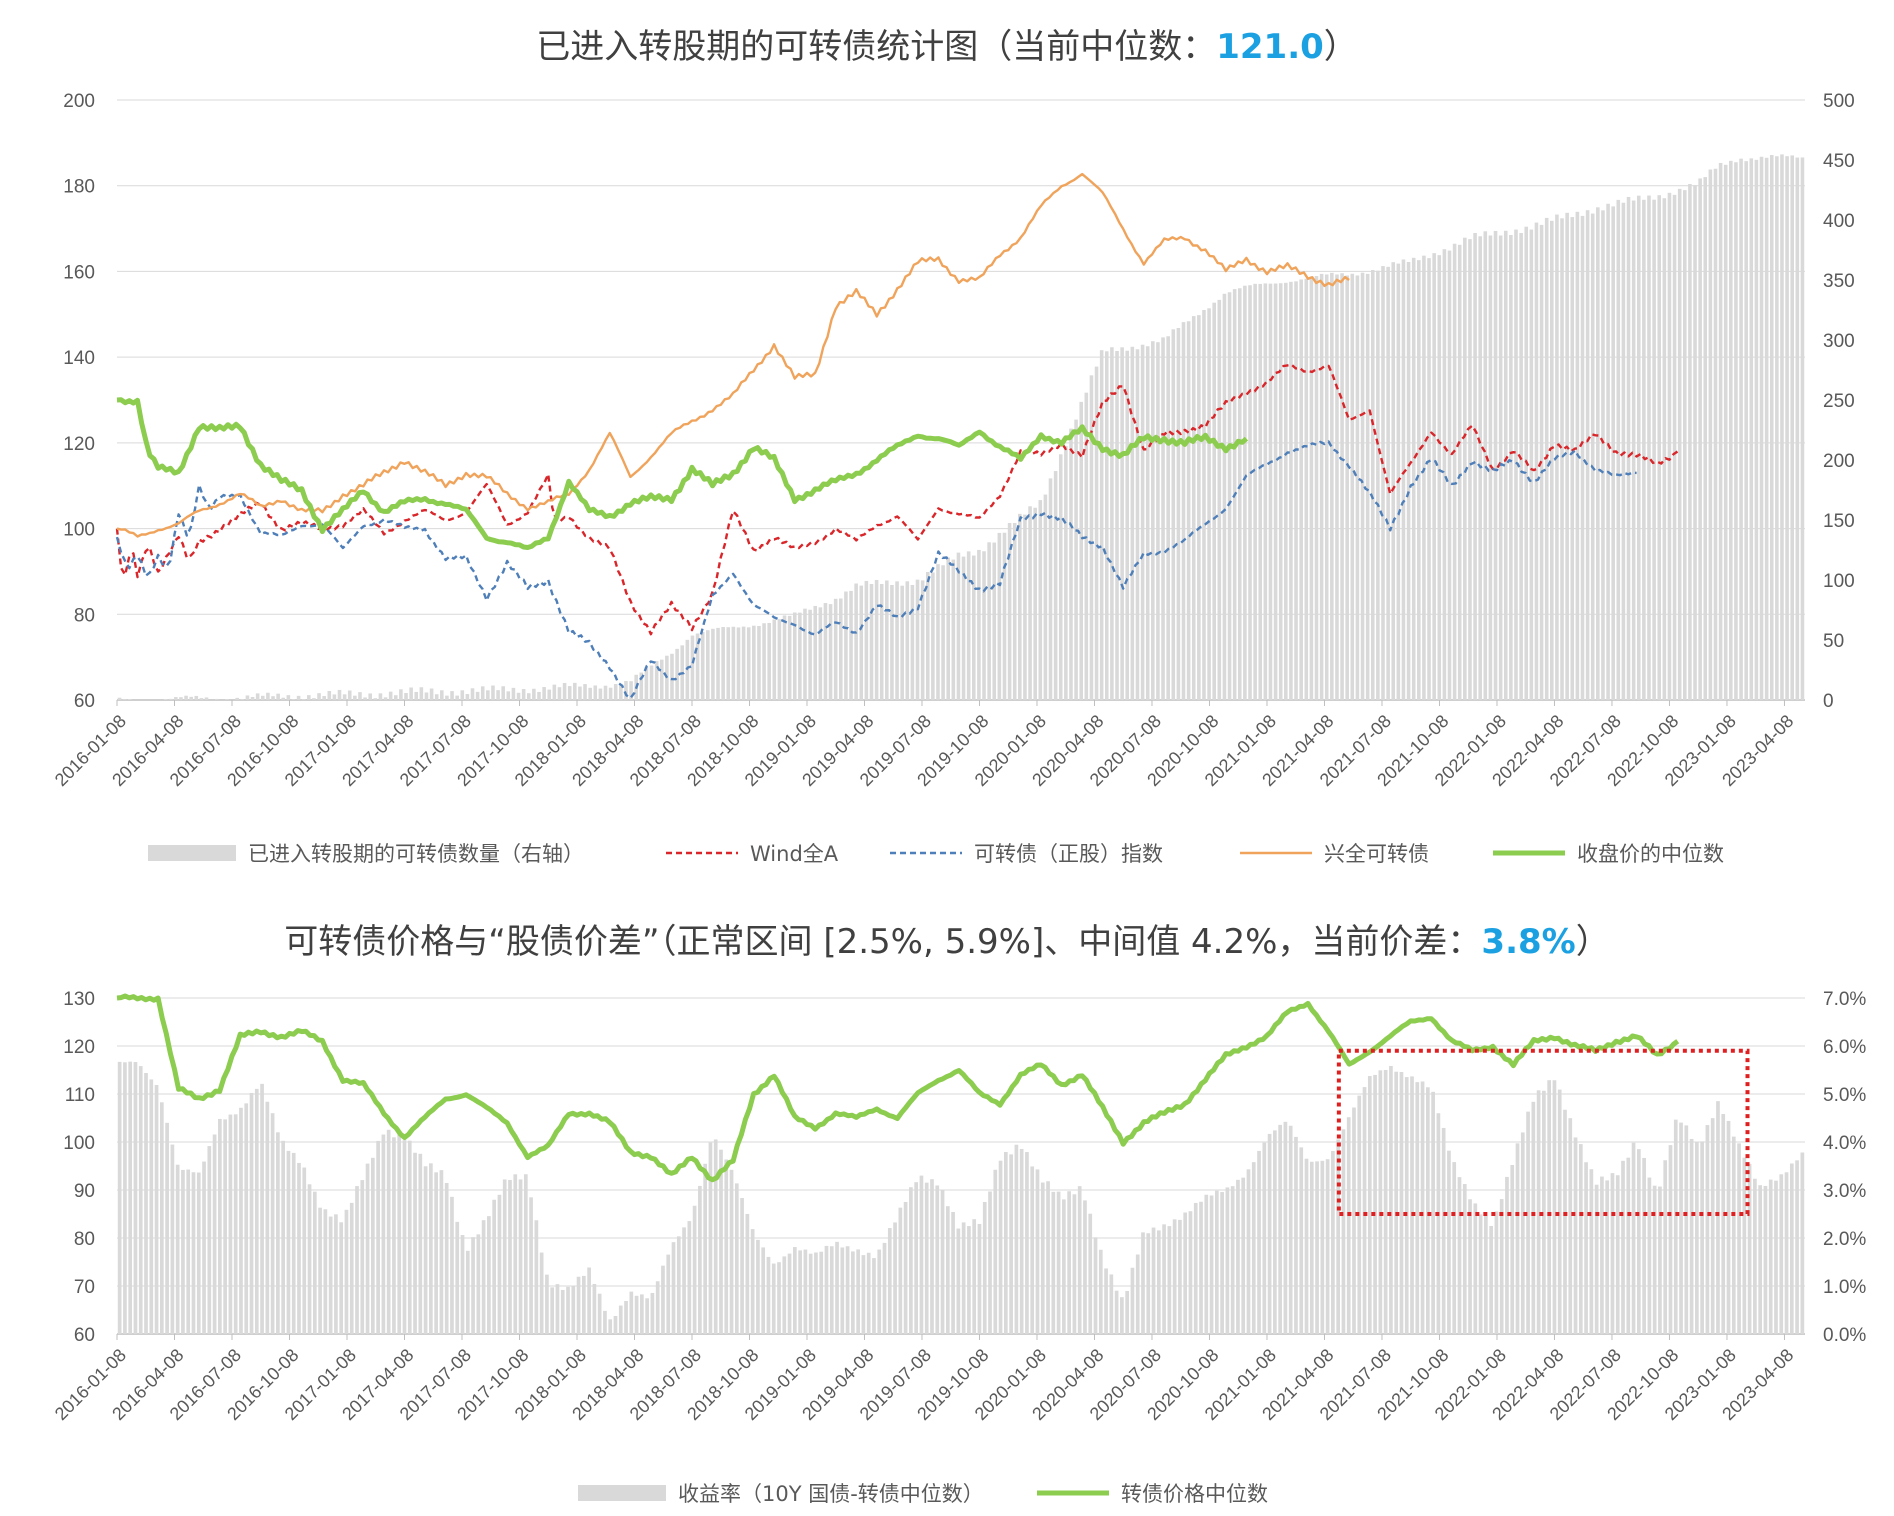 The height and width of the screenshot is (1516, 1894). Describe the element at coordinates (1528, 942) in the screenshot. I see `chart-2-title-highlight: 3.8%` at that location.